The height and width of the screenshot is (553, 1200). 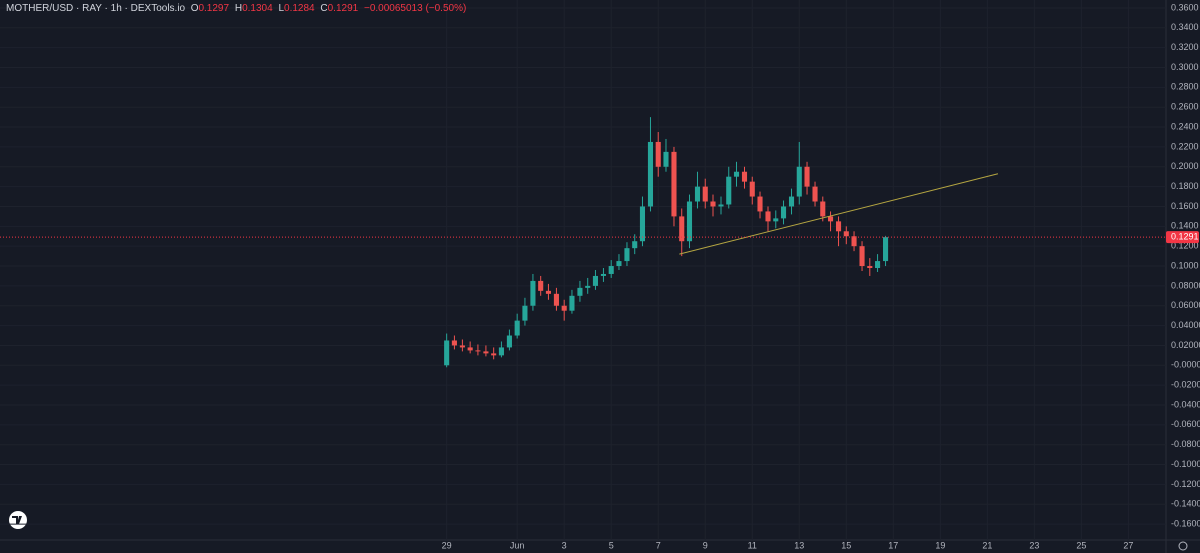 I want to click on y-tick-label: -0.0400, so click(x=1185, y=404).